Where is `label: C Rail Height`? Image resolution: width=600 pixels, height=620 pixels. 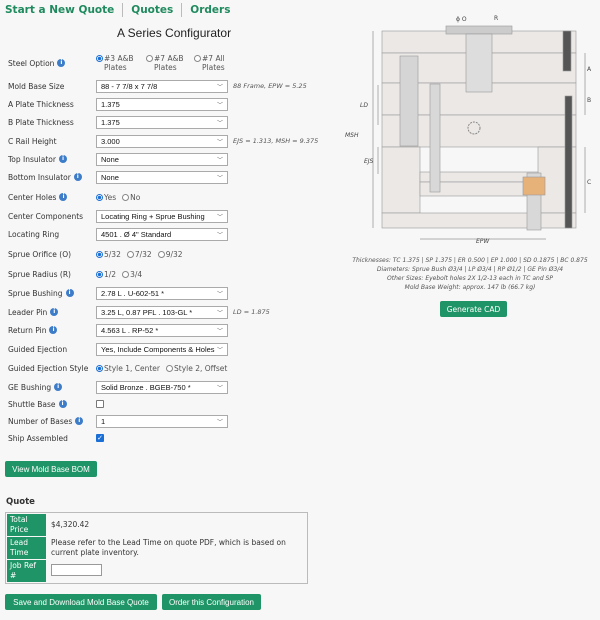
label: C Rail Height is located at coordinates (32, 141).